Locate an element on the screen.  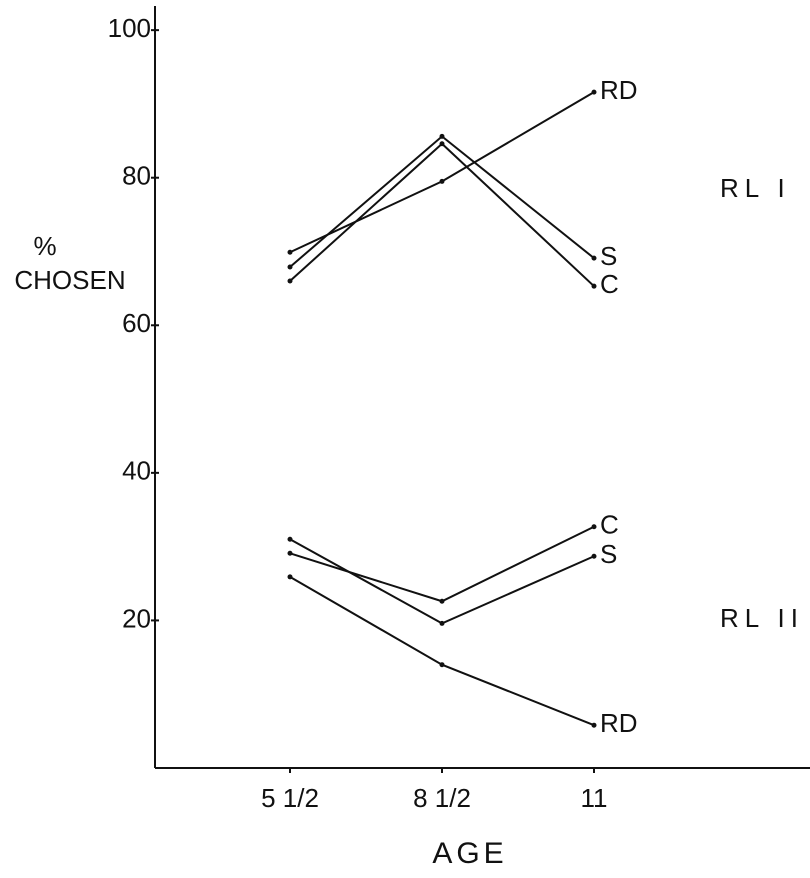
y-tick-label: 60 is located at coordinates (136, 323).